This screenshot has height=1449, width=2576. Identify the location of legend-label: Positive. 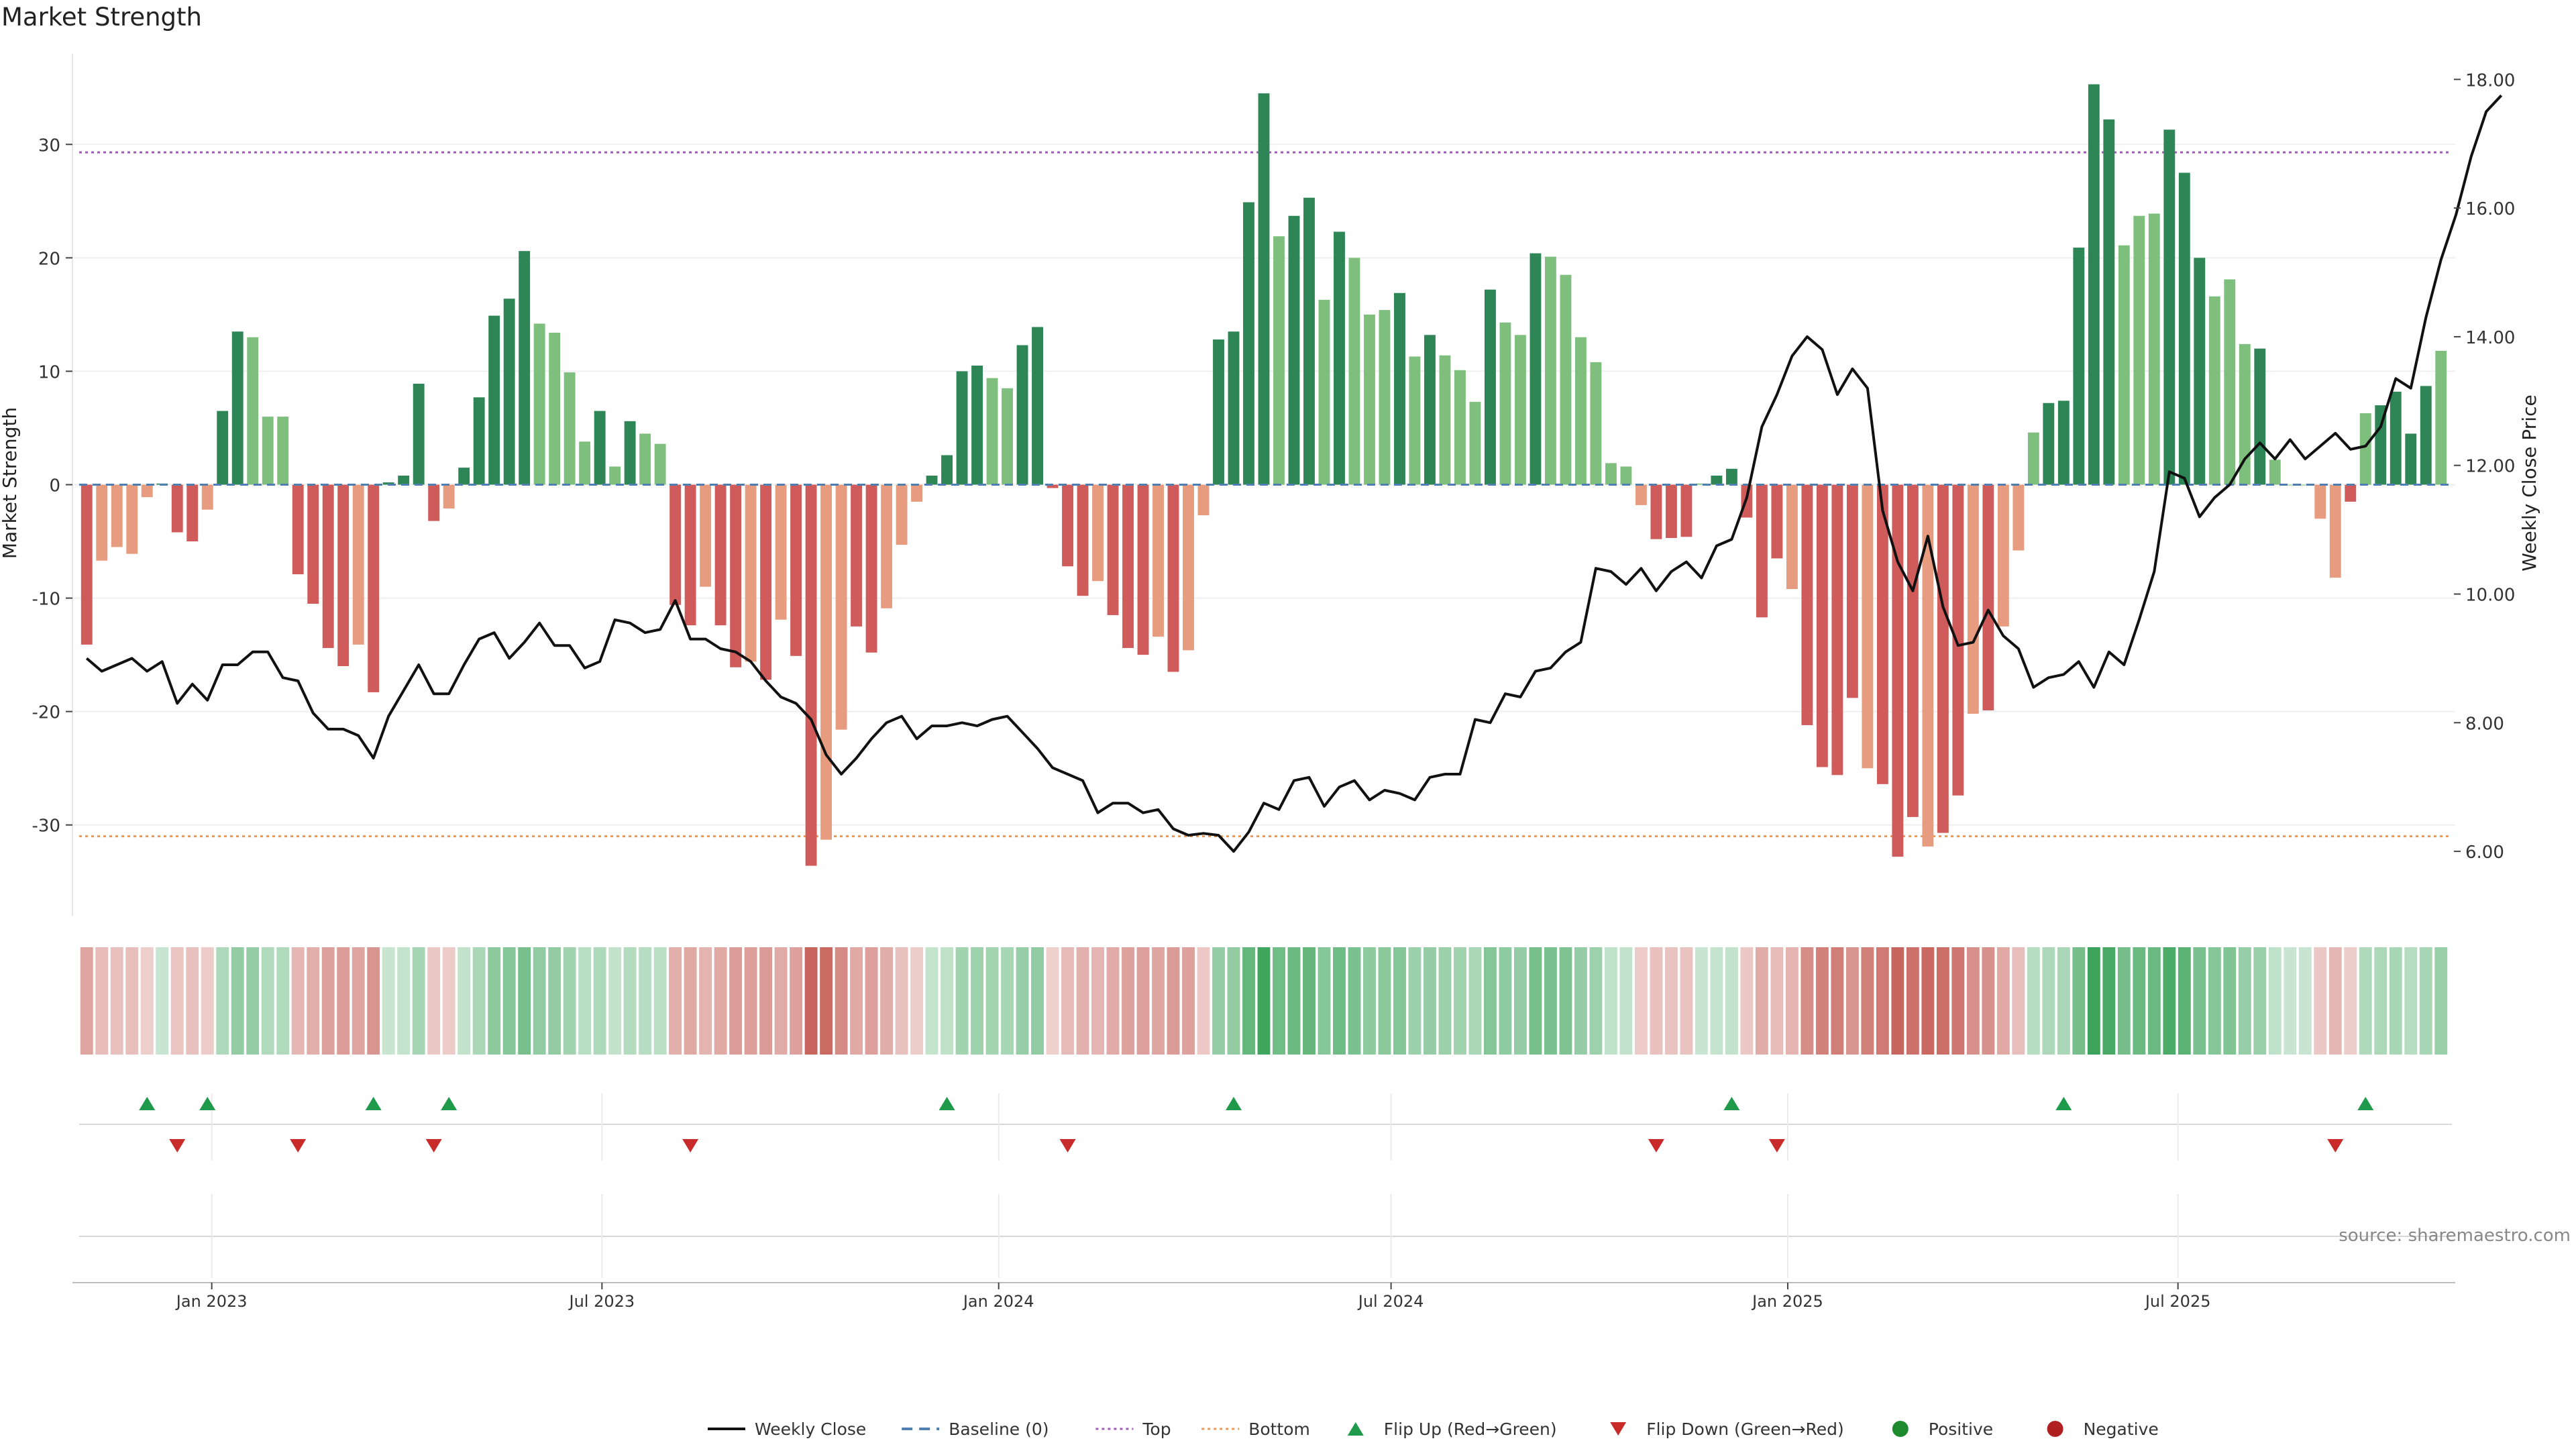
(1961, 1429).